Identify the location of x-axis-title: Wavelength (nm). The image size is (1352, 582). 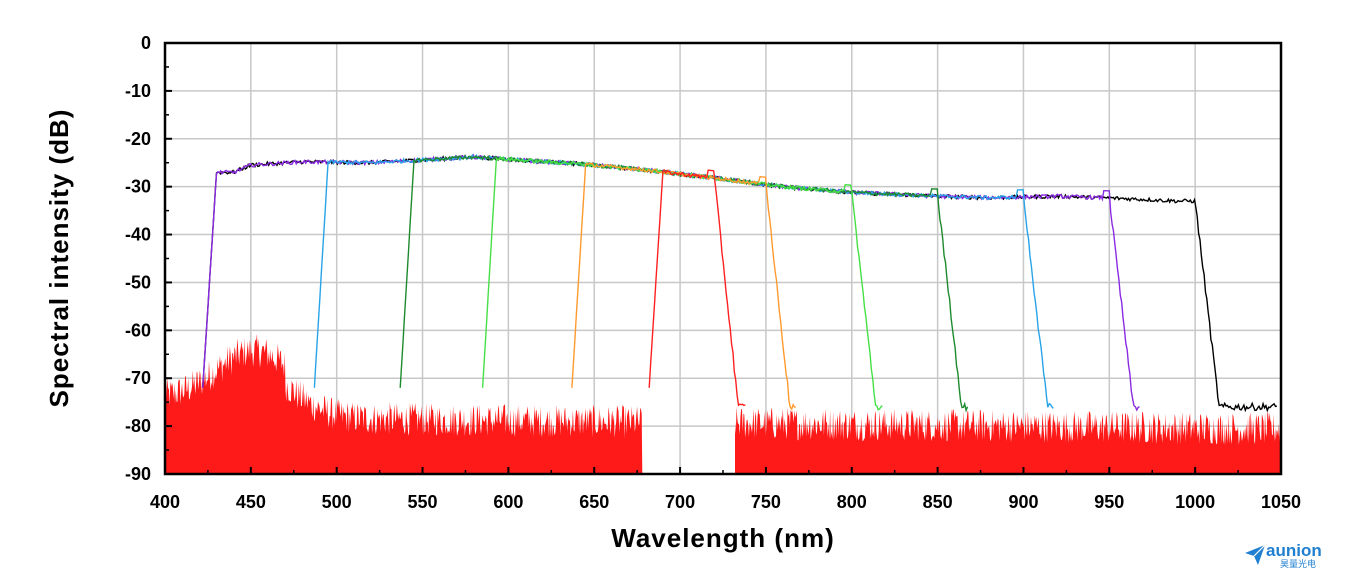
(722, 538).